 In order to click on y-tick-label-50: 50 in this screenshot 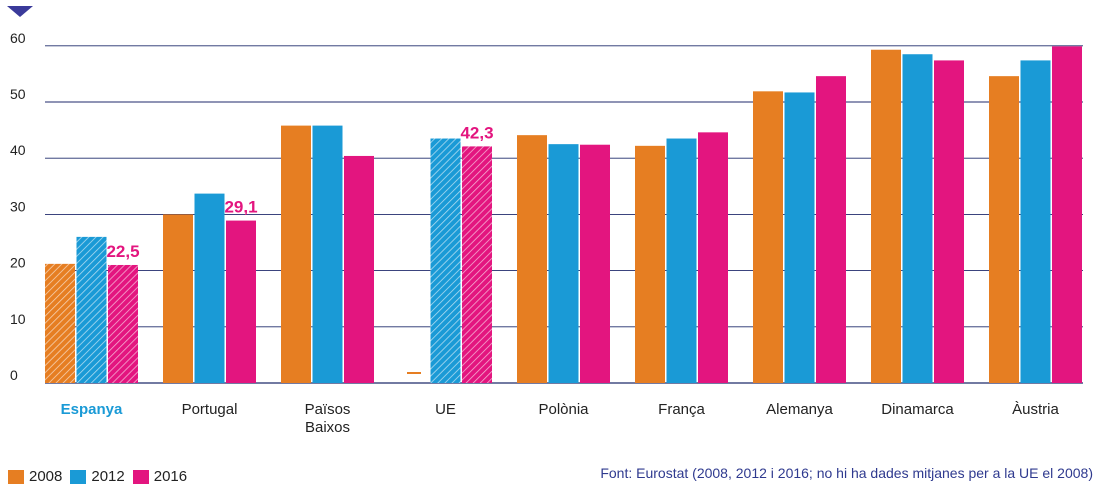, I will do `click(18, 94)`.